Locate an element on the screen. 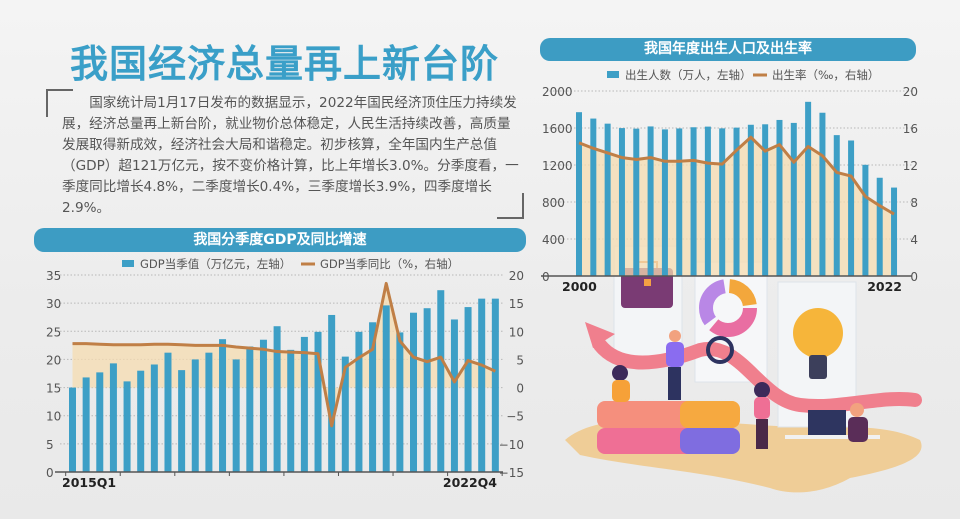 The width and height of the screenshot is (960, 519). left-axis-tick: 30 is located at coordinates (53, 304).